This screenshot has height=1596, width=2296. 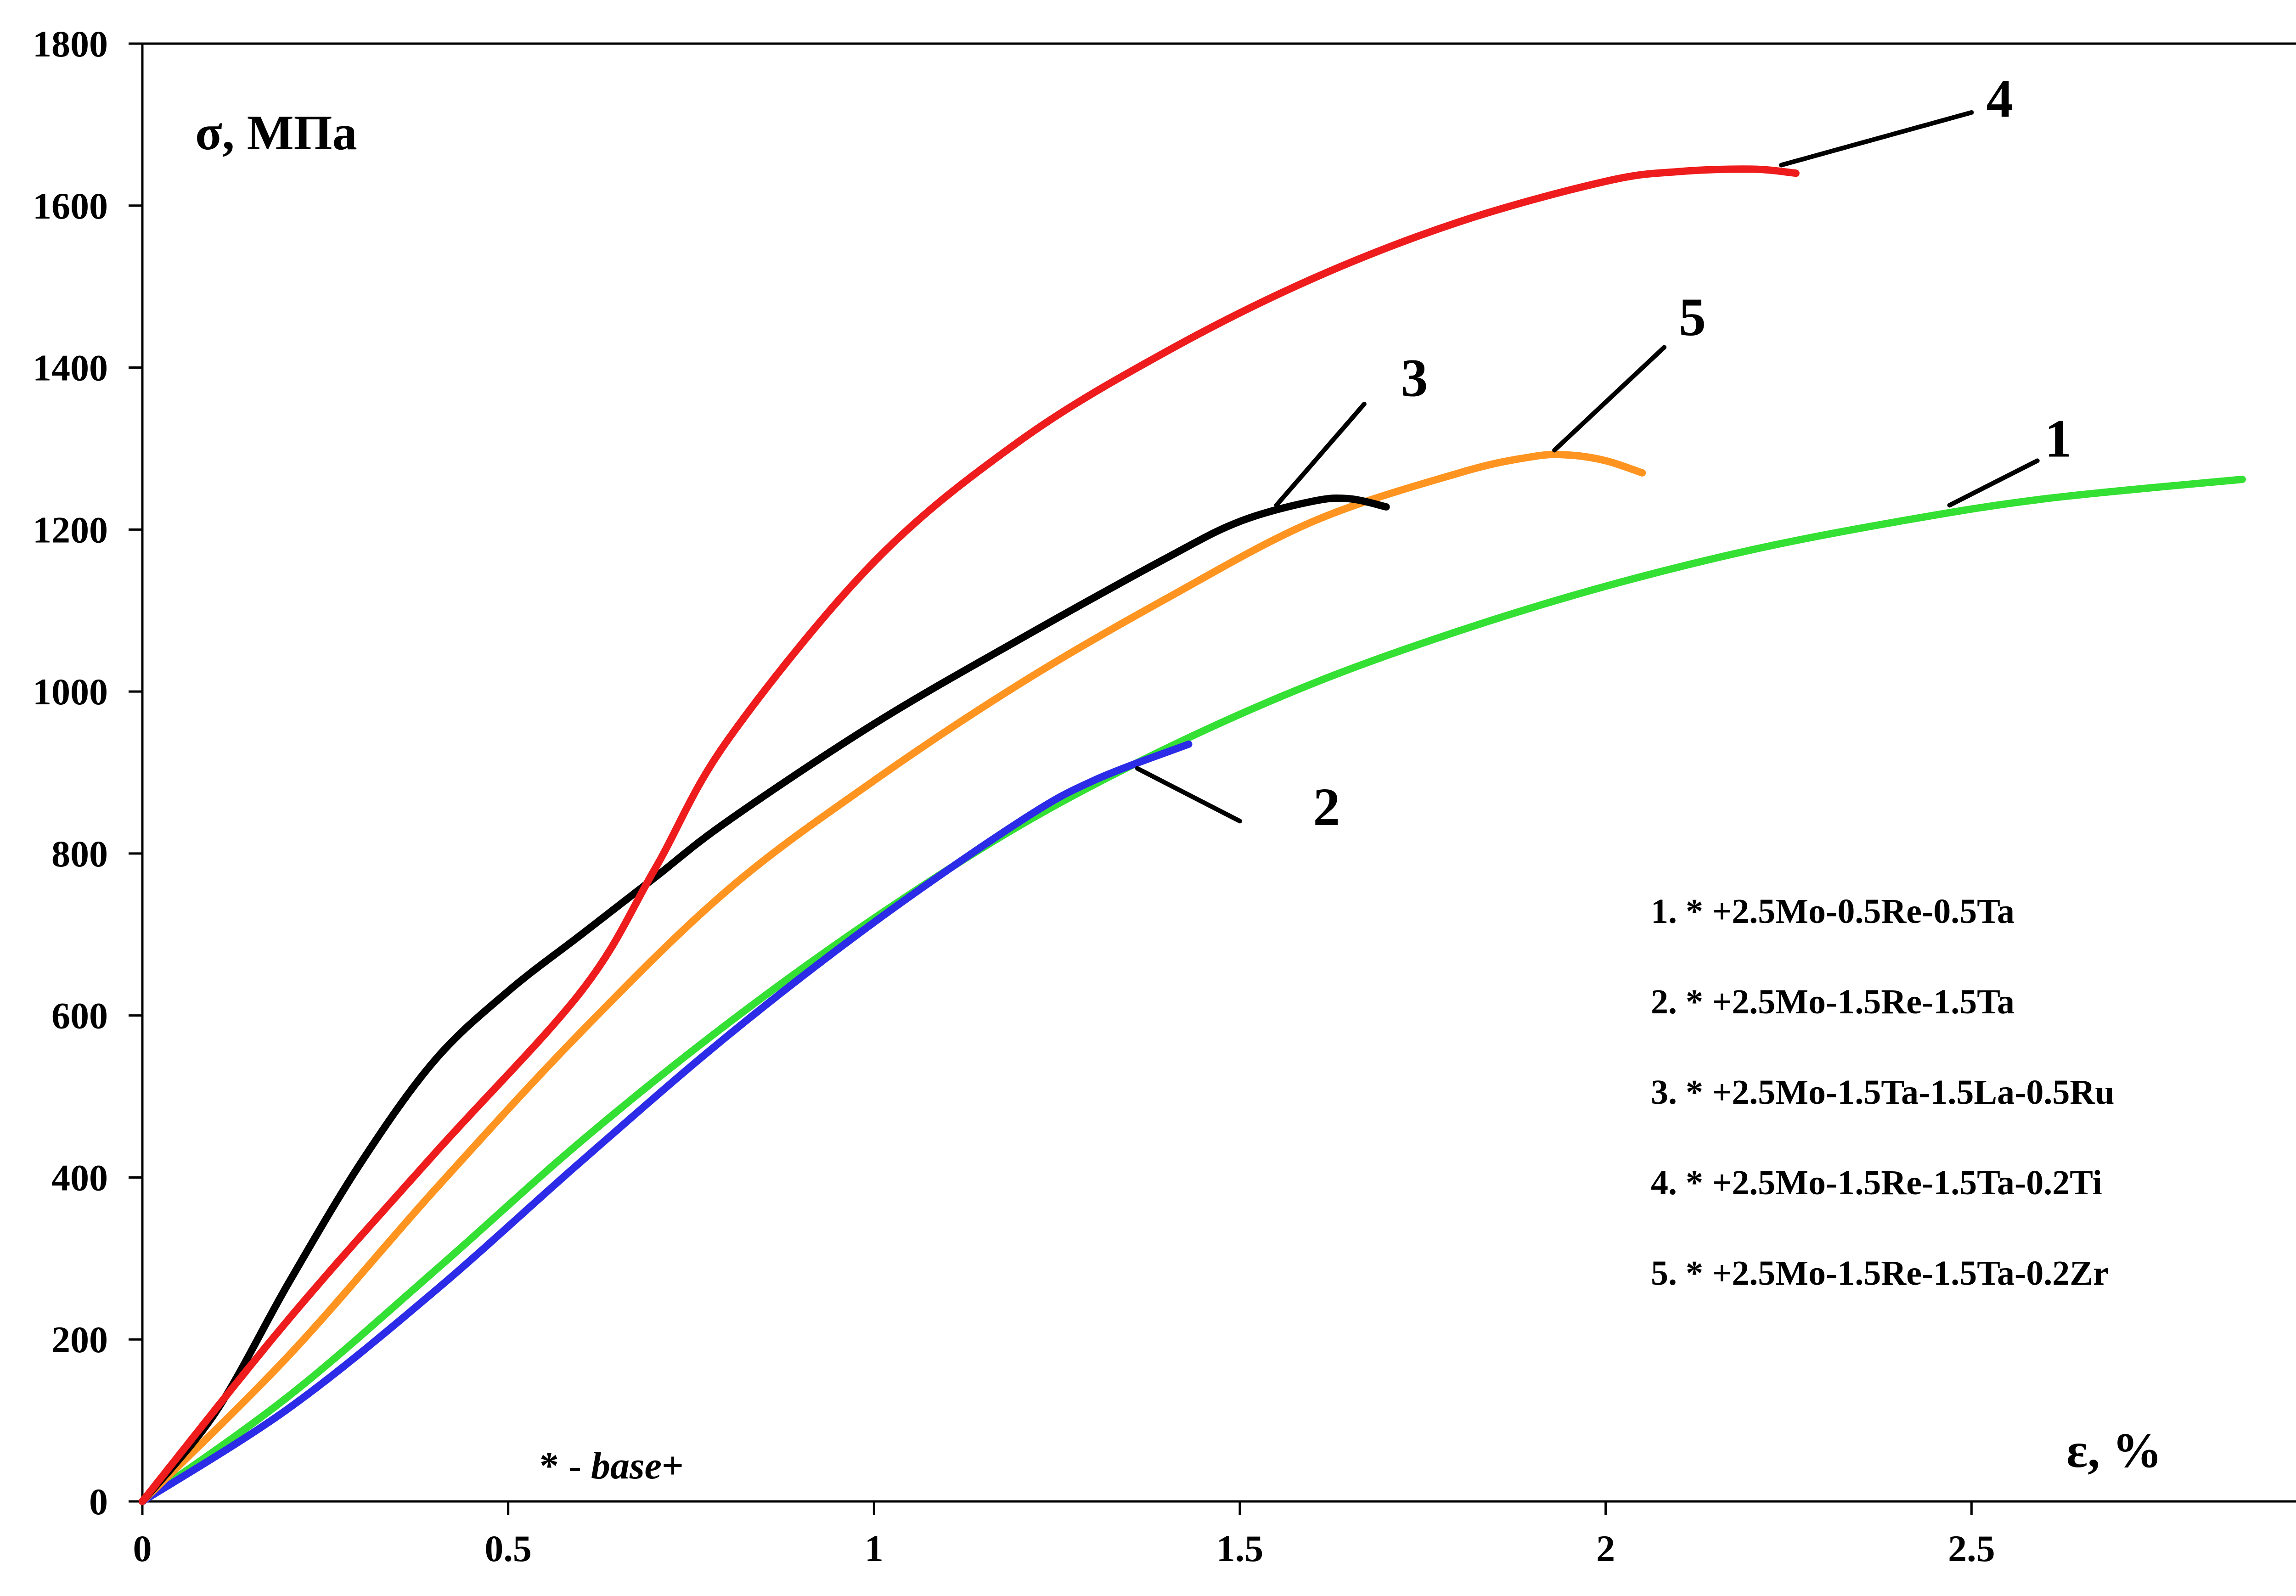 I want to click on series-number-4: 4, so click(x=2000, y=98).